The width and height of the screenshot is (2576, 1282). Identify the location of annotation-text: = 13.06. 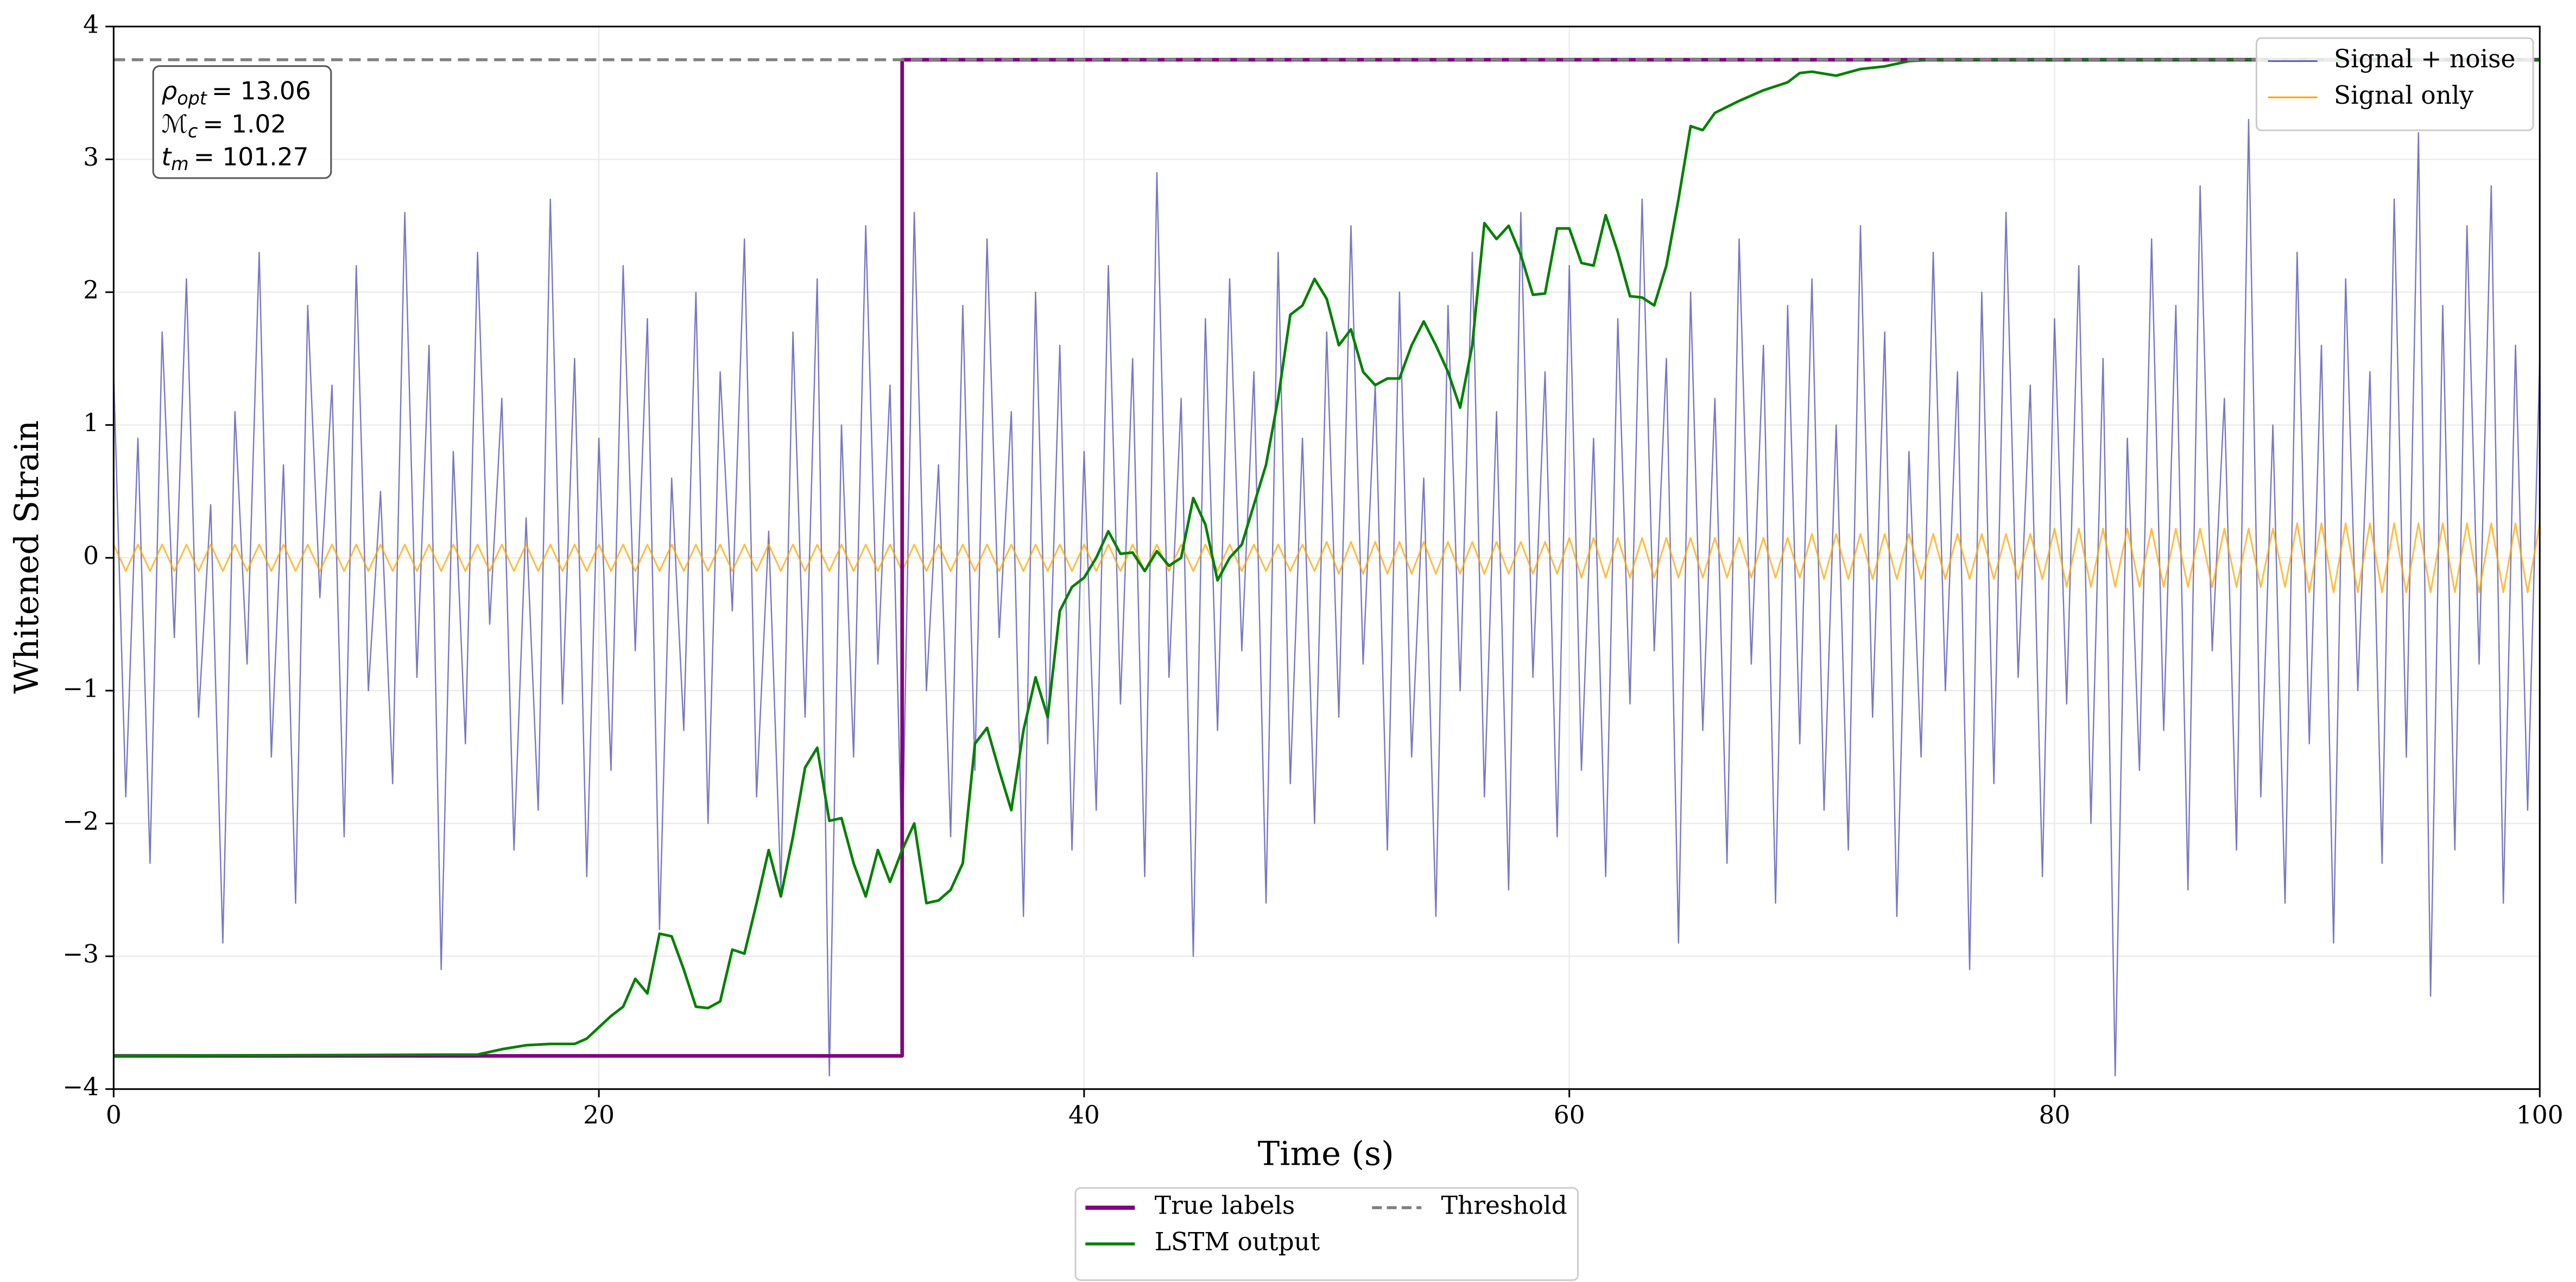
(261, 91).